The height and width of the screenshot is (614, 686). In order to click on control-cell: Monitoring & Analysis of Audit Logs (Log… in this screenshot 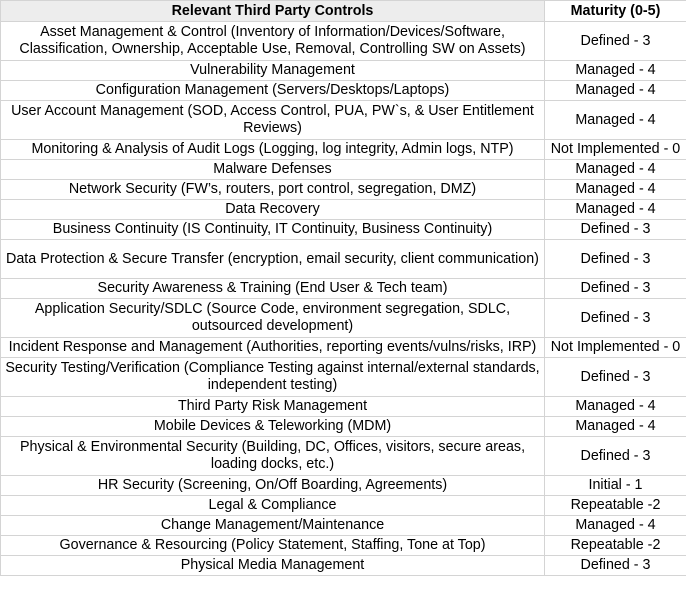, I will do `click(272, 149)`.